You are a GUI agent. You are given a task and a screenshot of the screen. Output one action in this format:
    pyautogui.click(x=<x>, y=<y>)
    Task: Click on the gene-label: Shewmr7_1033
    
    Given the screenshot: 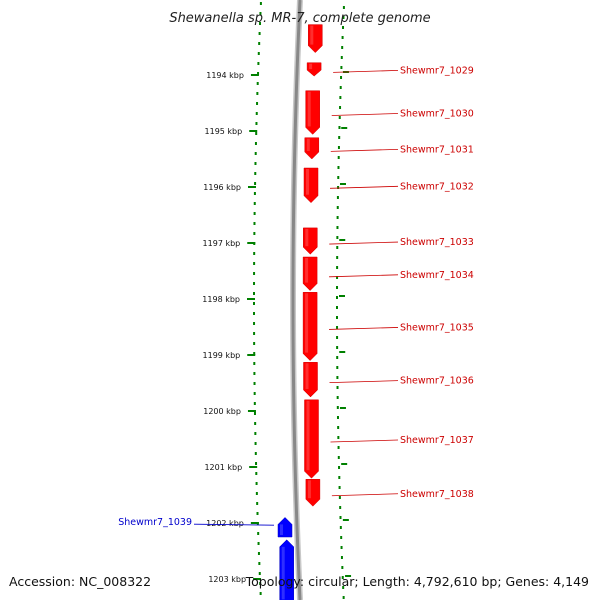 What is the action you would take?
    pyautogui.click(x=437, y=242)
    